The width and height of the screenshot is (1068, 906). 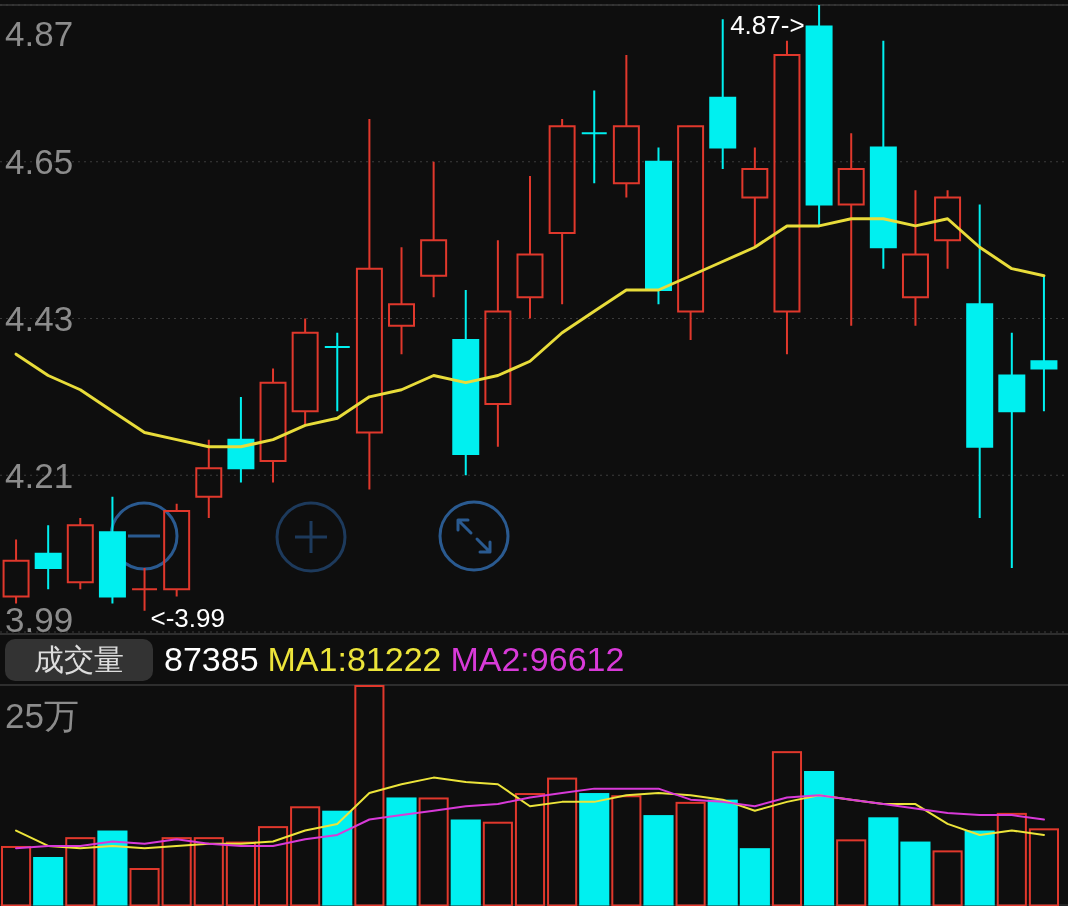 I want to click on annotation: 25万, so click(x=42, y=715).